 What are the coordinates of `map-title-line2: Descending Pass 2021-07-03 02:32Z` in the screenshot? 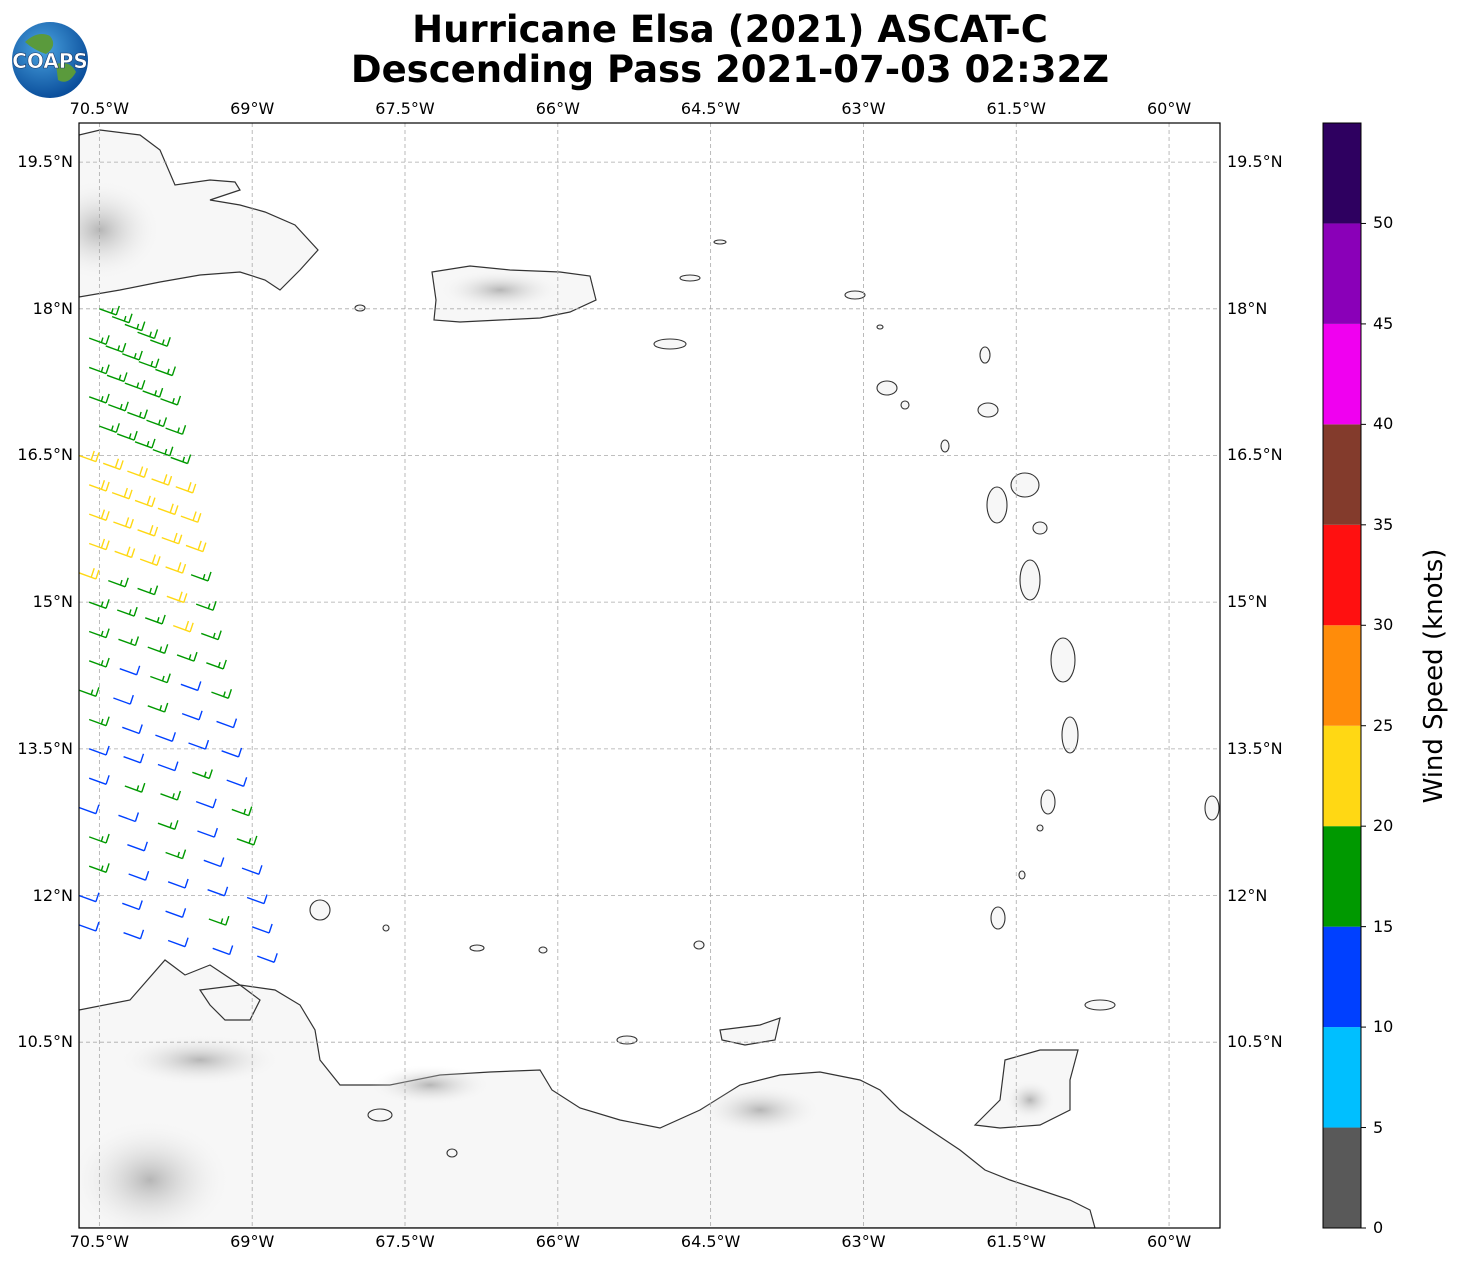 It's located at (730, 69).